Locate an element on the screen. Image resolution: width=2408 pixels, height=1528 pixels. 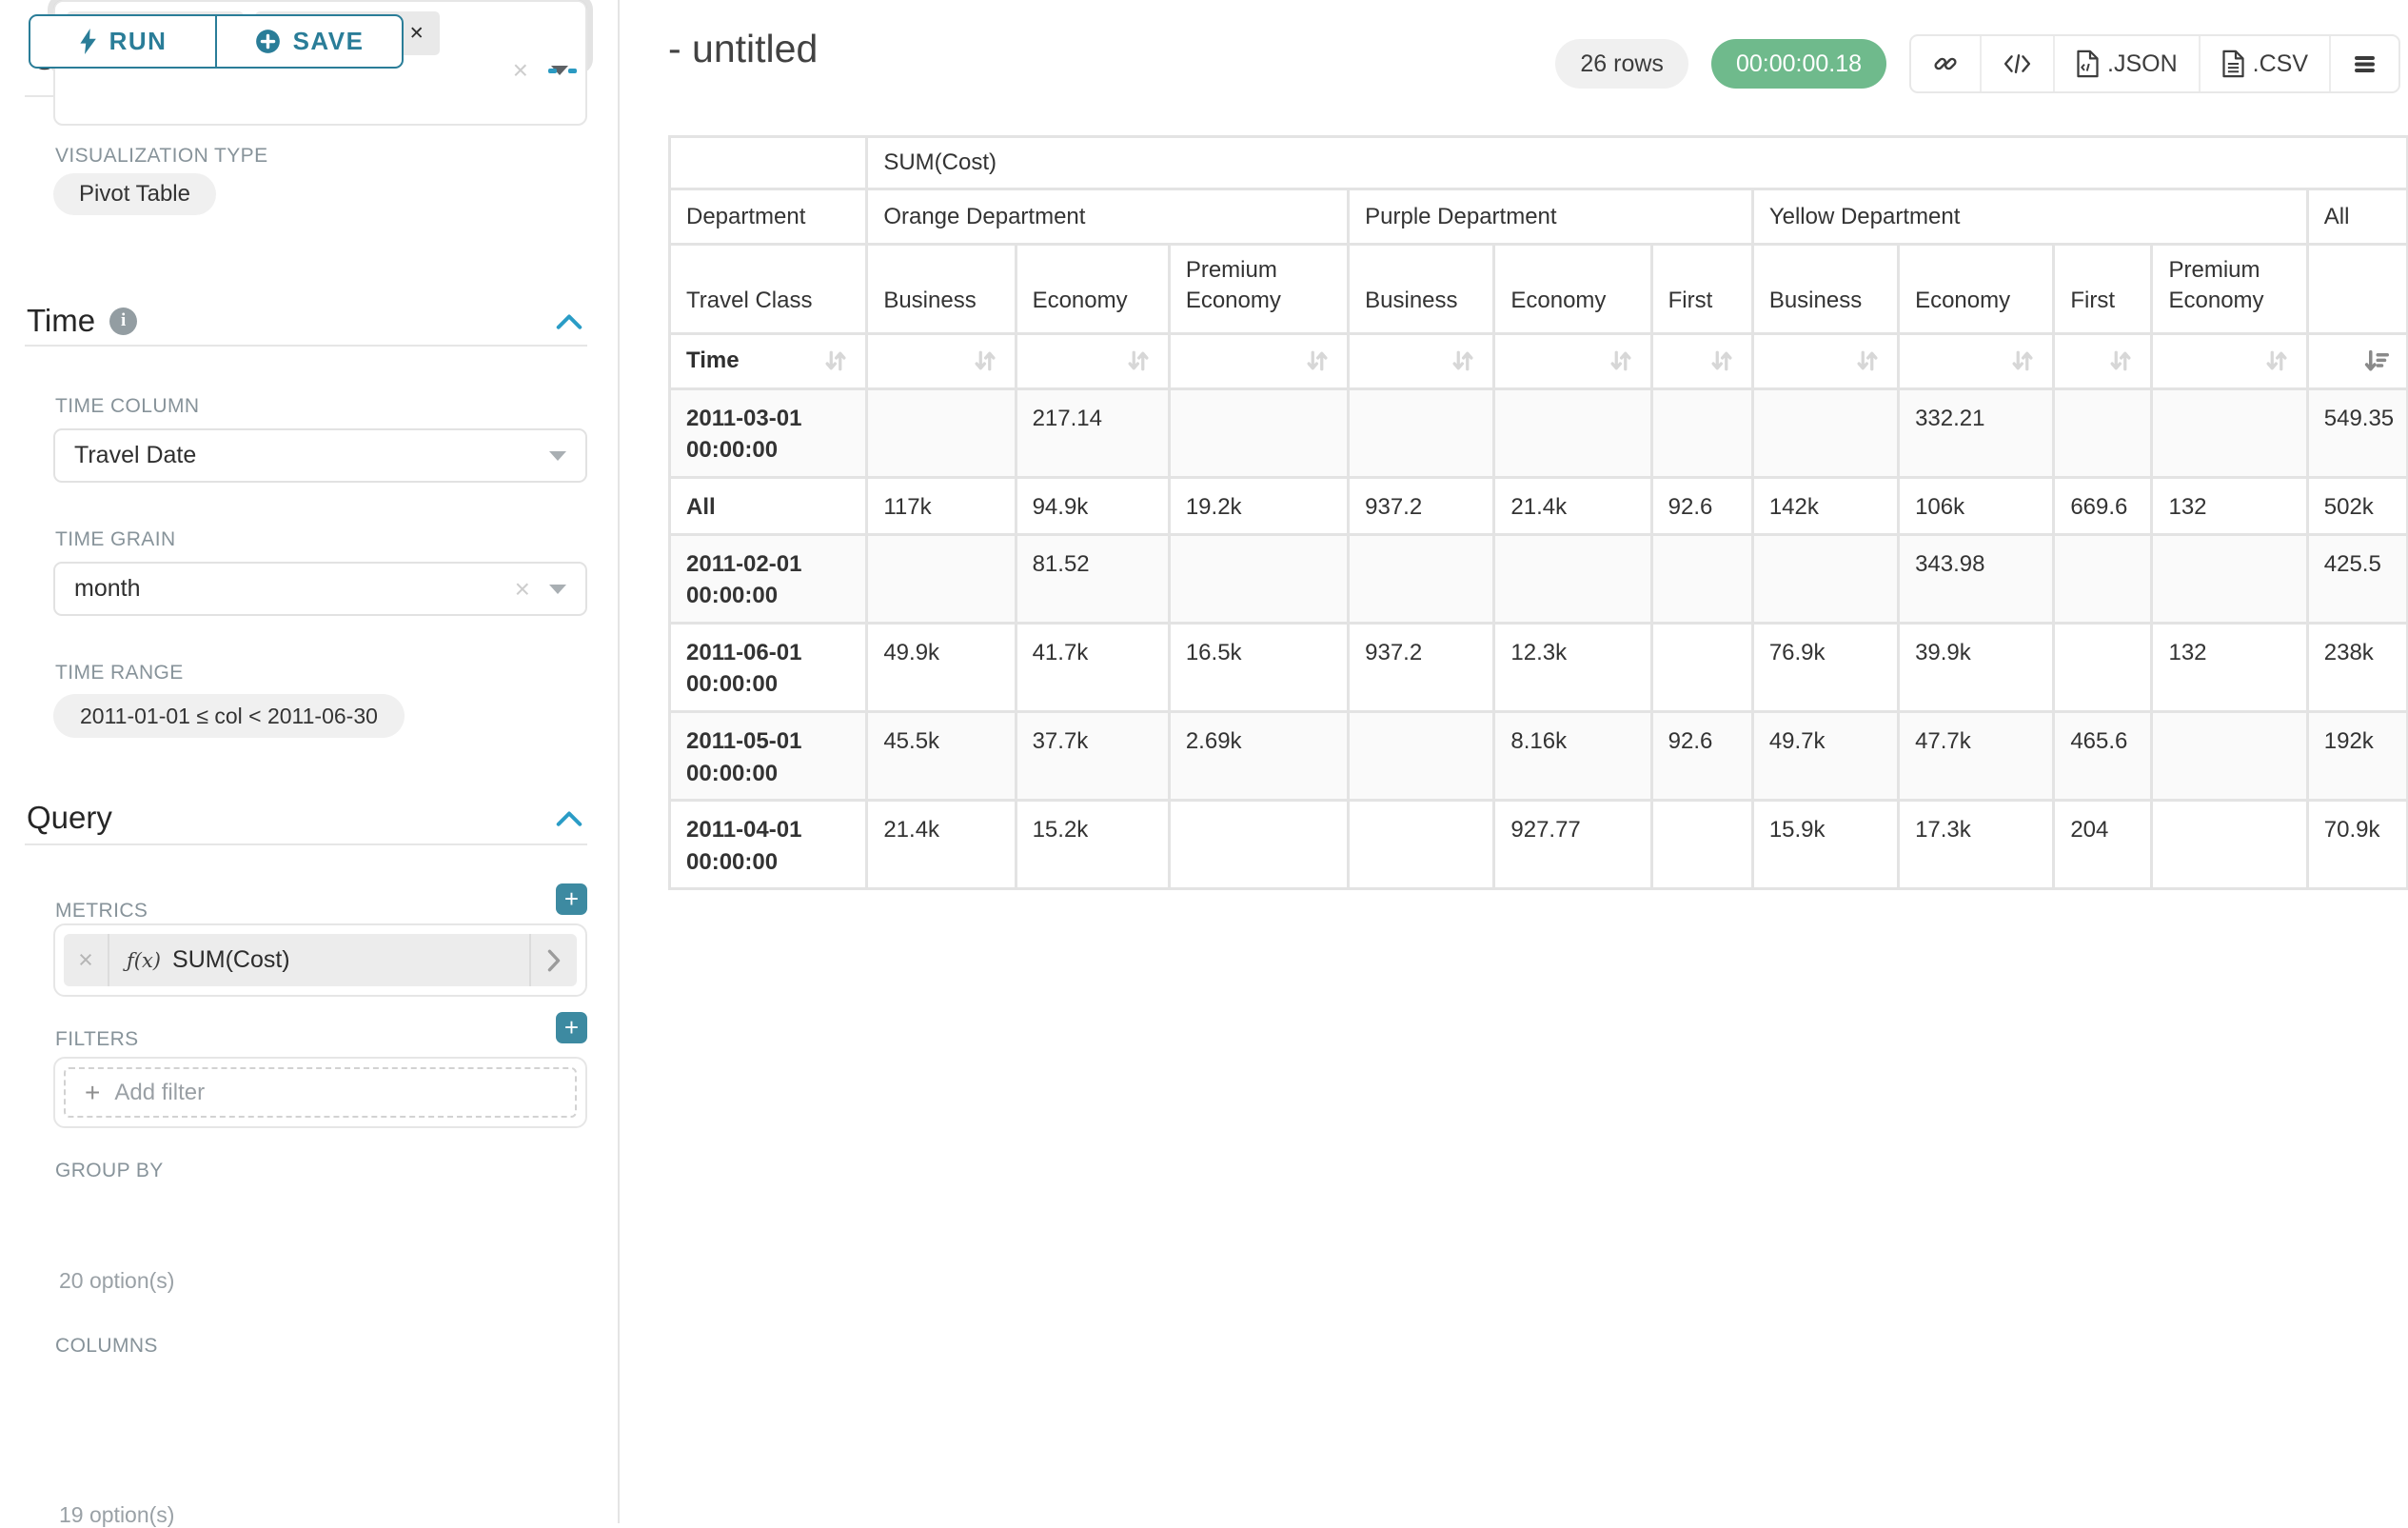
remove-metric-icon: × is located at coordinates (86, 960).